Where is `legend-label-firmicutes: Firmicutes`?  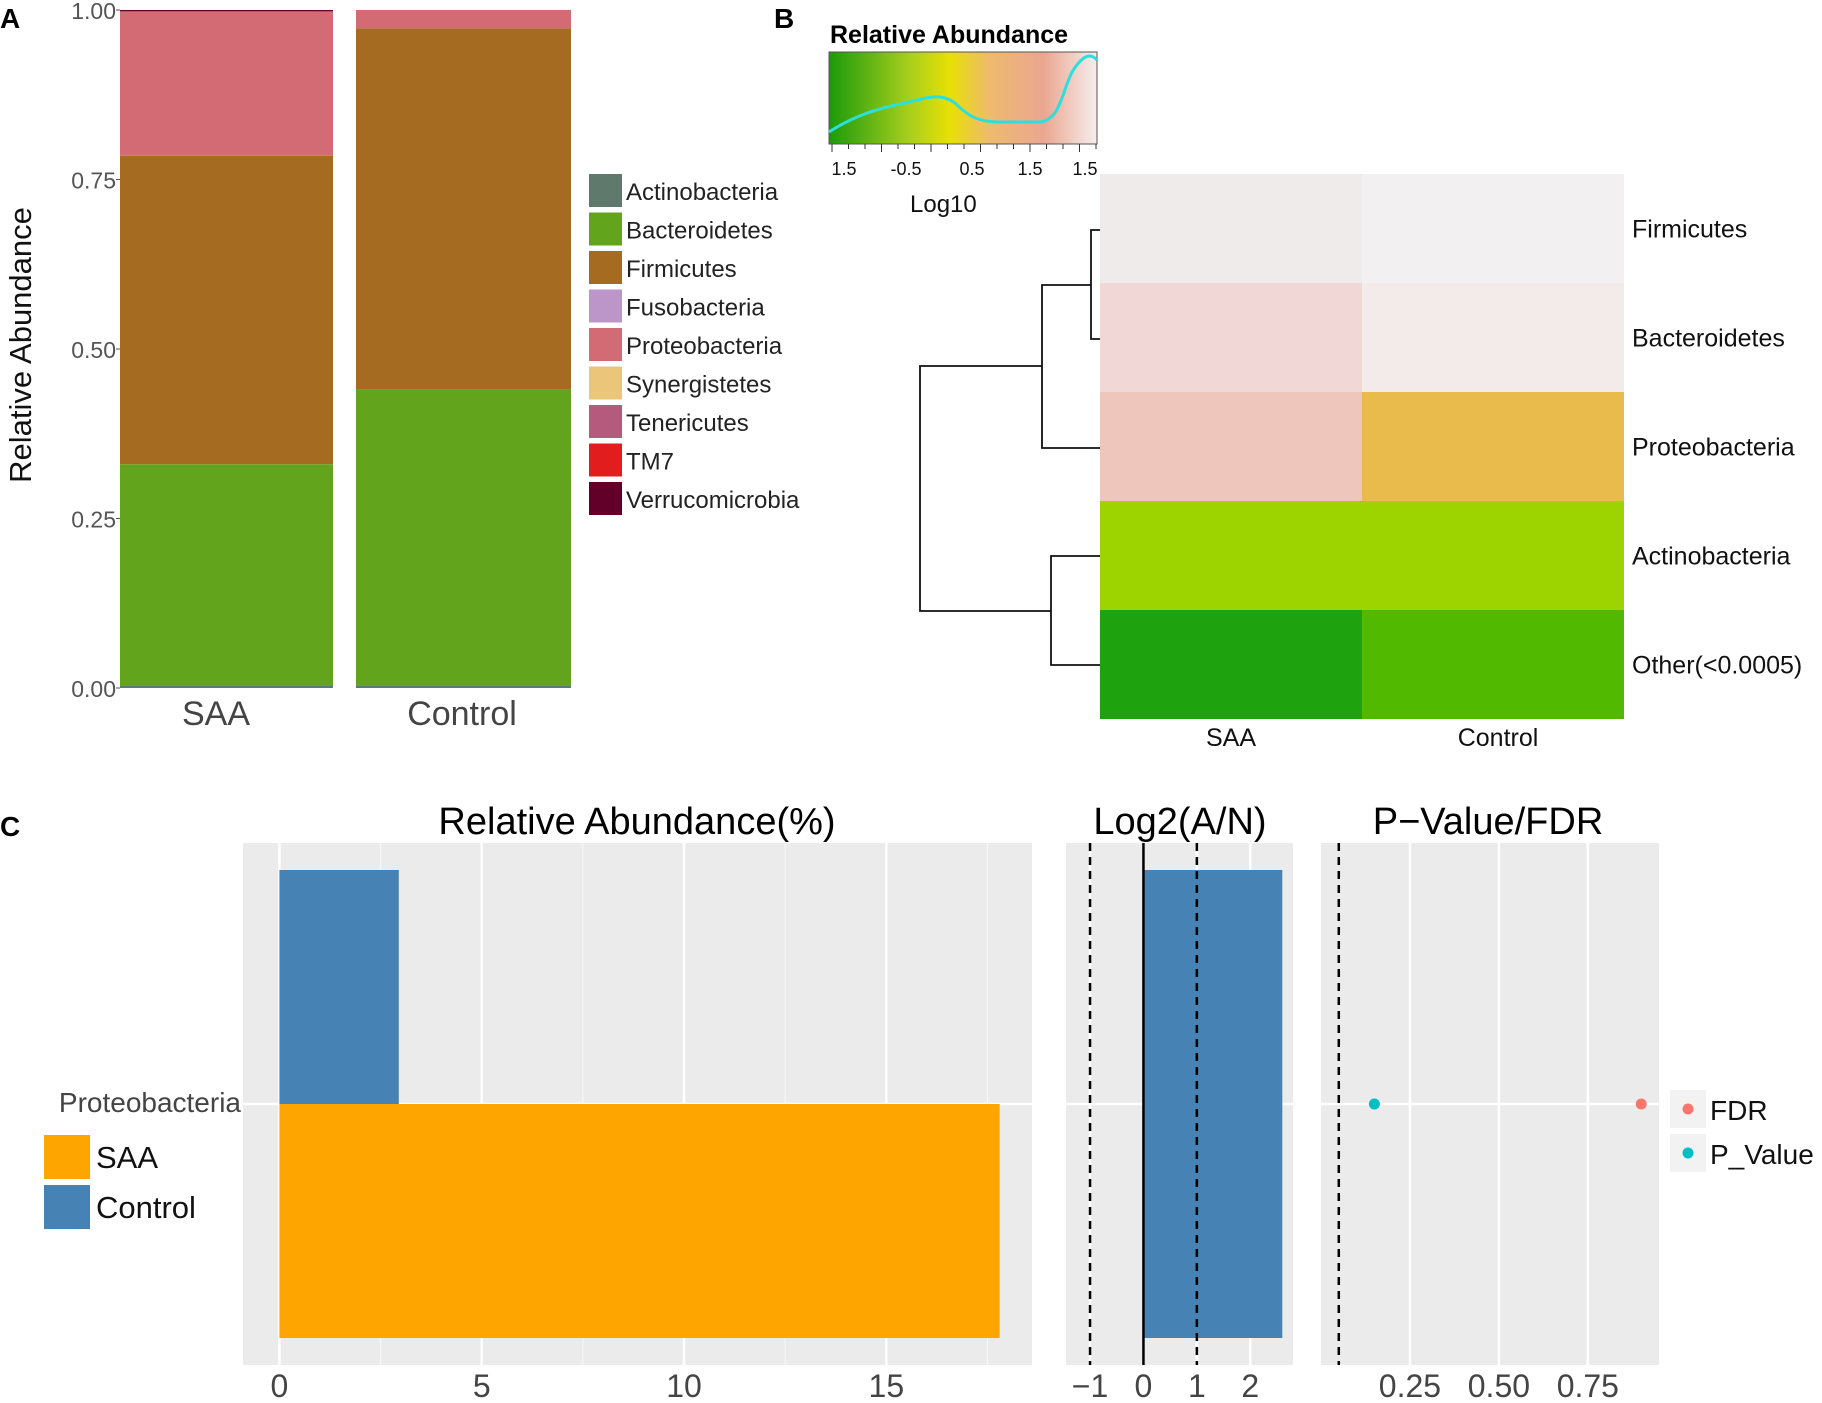
legend-label-firmicutes: Firmicutes is located at coordinates (681, 269).